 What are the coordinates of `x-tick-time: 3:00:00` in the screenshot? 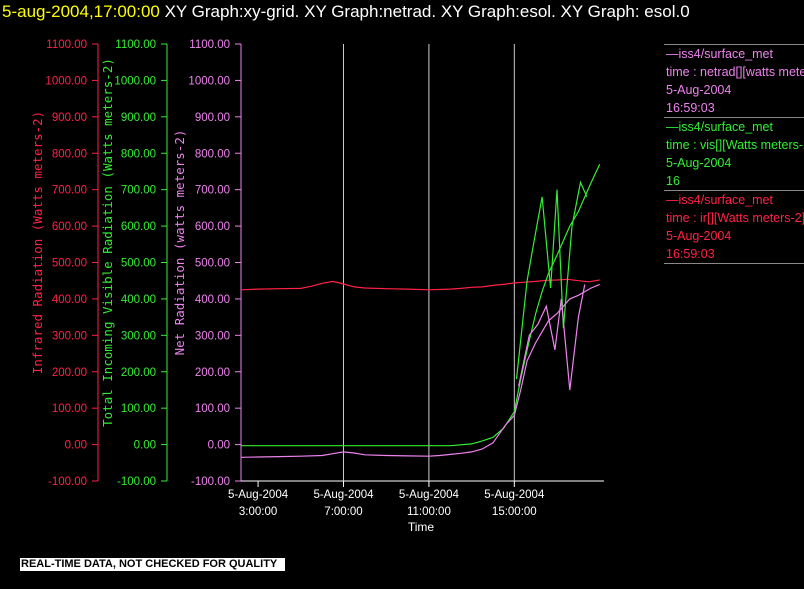 It's located at (258, 512).